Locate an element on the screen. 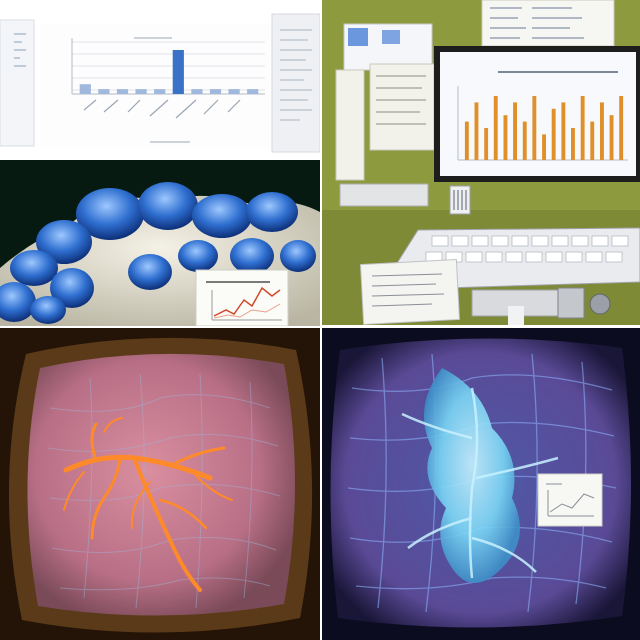  chart-document-panel is located at coordinates (160, 79).